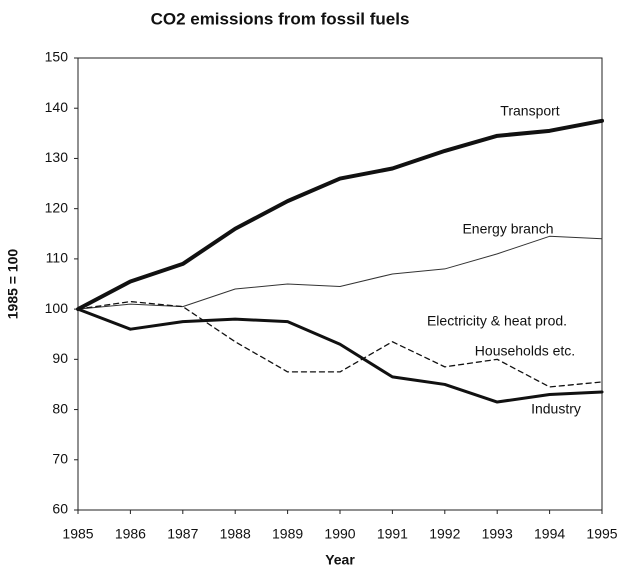 This screenshot has width=622, height=569. What do you see at coordinates (57, 57) in the screenshot?
I see `y-tick-label: 150` at bounding box center [57, 57].